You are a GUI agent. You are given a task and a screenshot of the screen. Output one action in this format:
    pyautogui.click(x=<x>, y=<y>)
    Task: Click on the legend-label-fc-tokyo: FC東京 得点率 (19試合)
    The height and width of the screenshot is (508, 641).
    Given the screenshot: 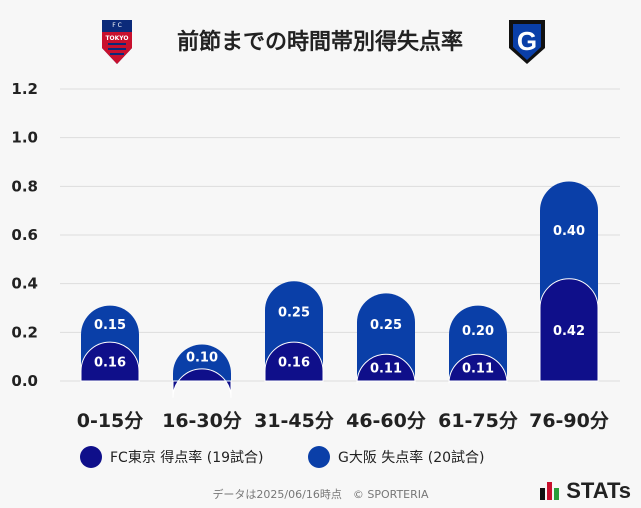 What is the action you would take?
    pyautogui.click(x=187, y=458)
    